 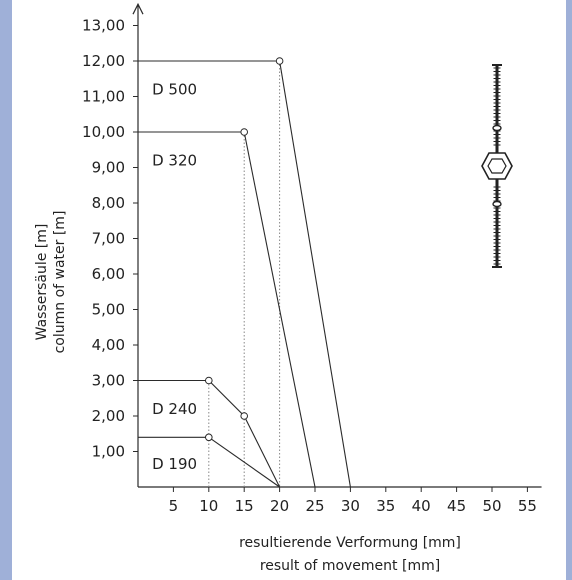 What do you see at coordinates (244, 506) in the screenshot?
I see `x-tick-label: 15` at bounding box center [244, 506].